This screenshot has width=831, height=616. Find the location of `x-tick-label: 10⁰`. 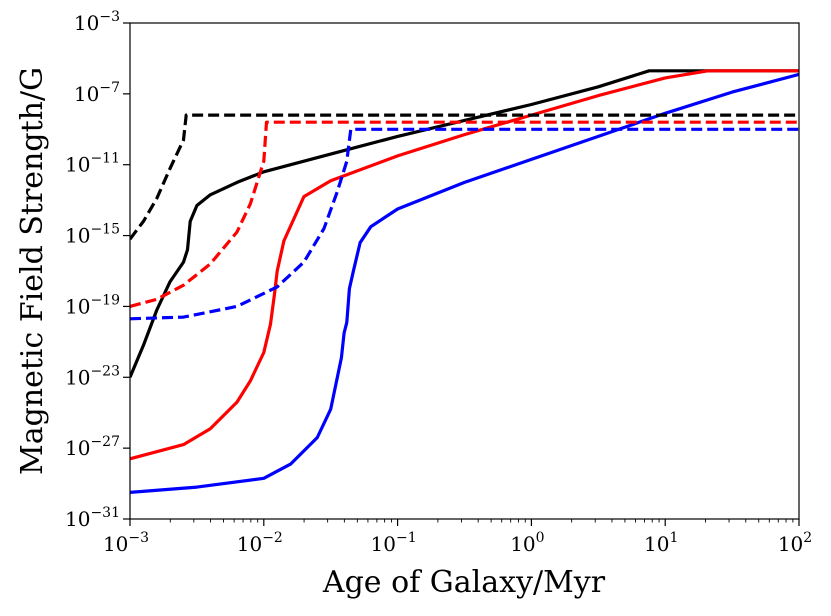

x-tick-label: 10⁰ is located at coordinates (527, 543).